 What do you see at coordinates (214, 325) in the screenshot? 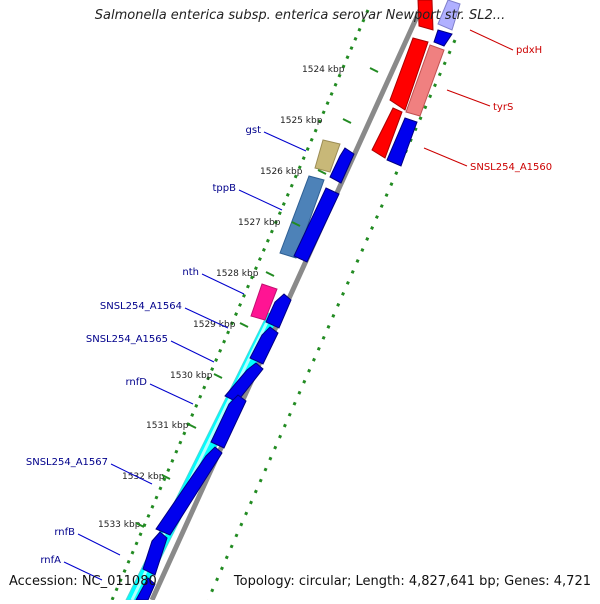
I see `tick-label: 1529 kbp` at bounding box center [214, 325].